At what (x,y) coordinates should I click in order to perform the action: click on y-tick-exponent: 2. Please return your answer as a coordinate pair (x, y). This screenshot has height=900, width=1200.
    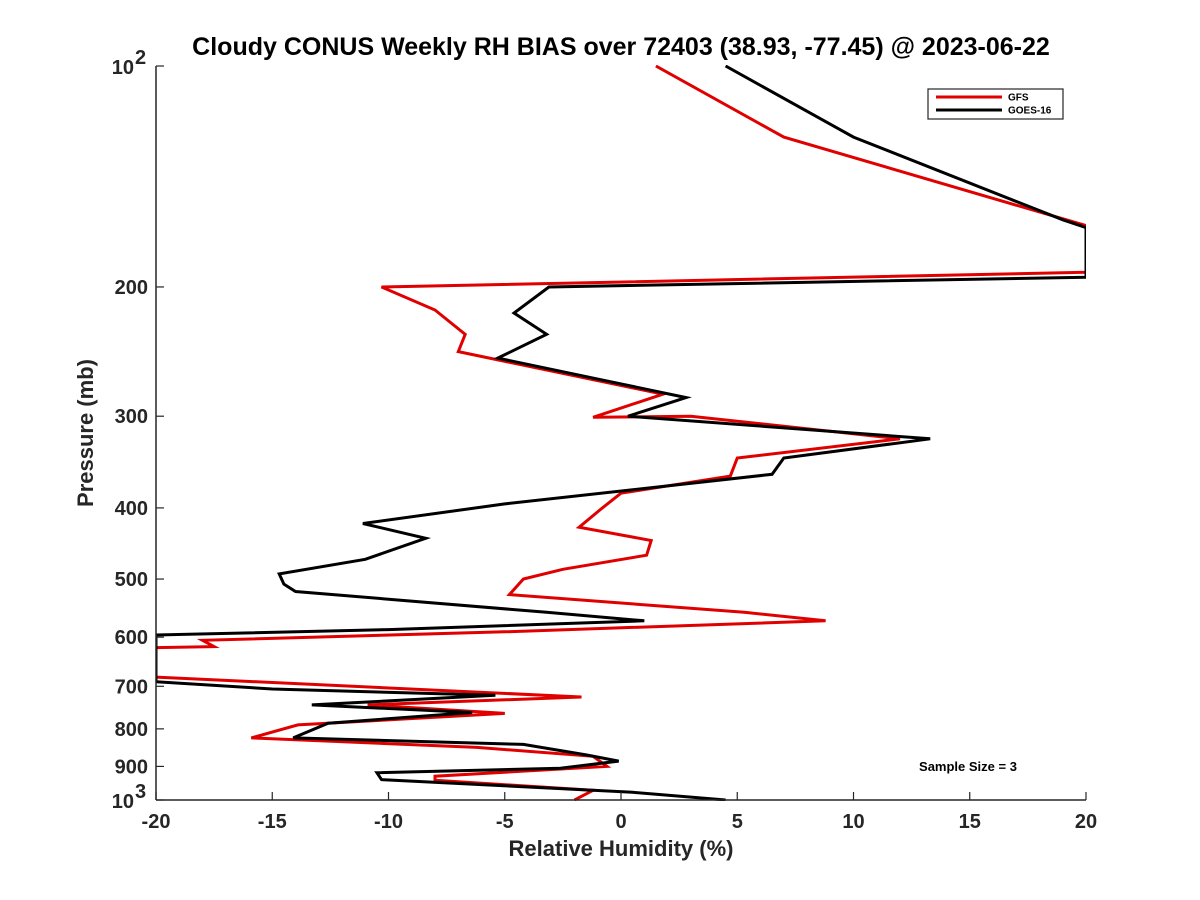
    Looking at the image, I should click on (140, 58).